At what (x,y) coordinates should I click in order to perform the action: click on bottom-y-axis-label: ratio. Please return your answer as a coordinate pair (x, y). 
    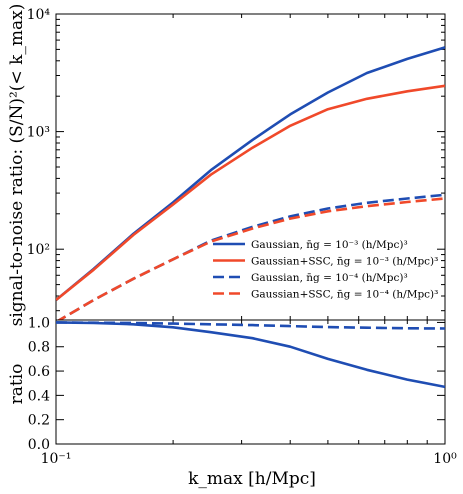
    Looking at the image, I should click on (17, 384).